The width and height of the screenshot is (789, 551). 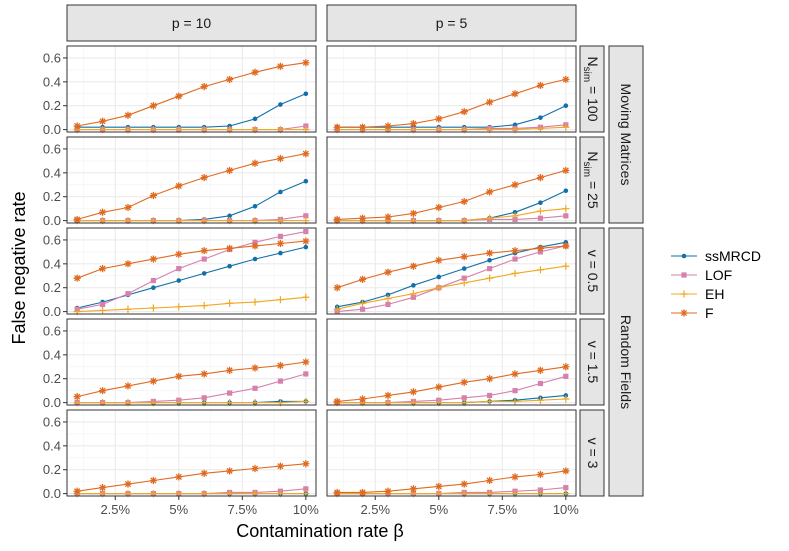 I want to click on group-strip: Random Fields, so click(x=626, y=362).